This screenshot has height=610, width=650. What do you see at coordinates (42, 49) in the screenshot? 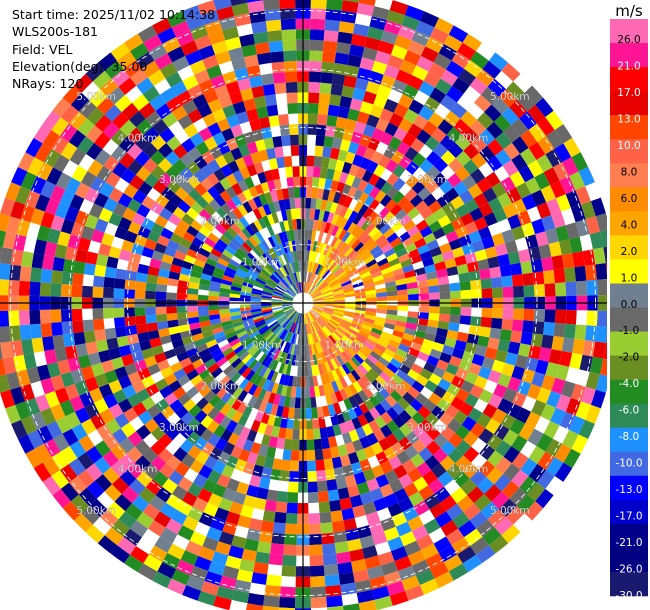
I see `field-label: Field: VEL` at bounding box center [42, 49].